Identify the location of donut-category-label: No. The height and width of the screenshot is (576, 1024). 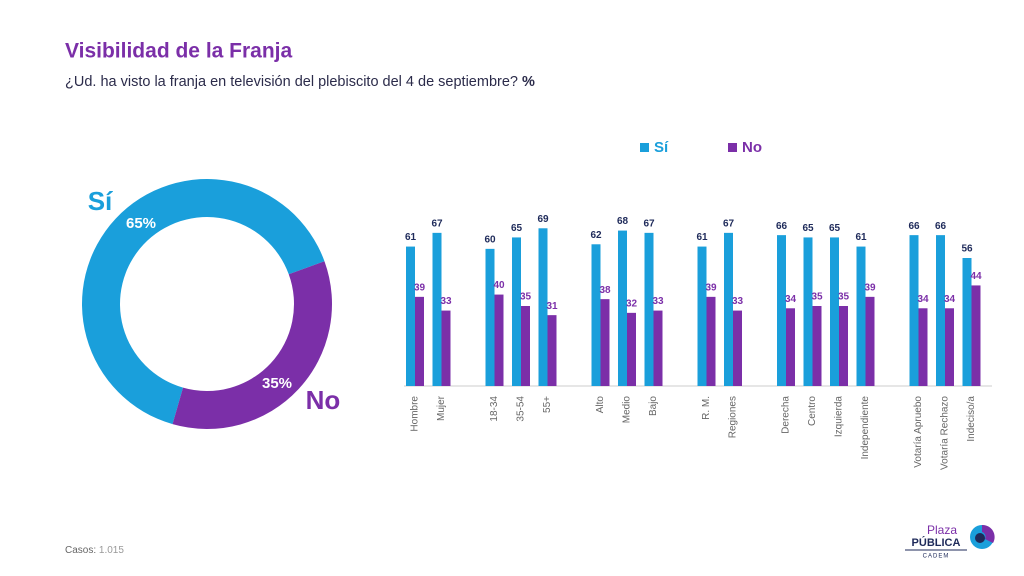
(323, 400).